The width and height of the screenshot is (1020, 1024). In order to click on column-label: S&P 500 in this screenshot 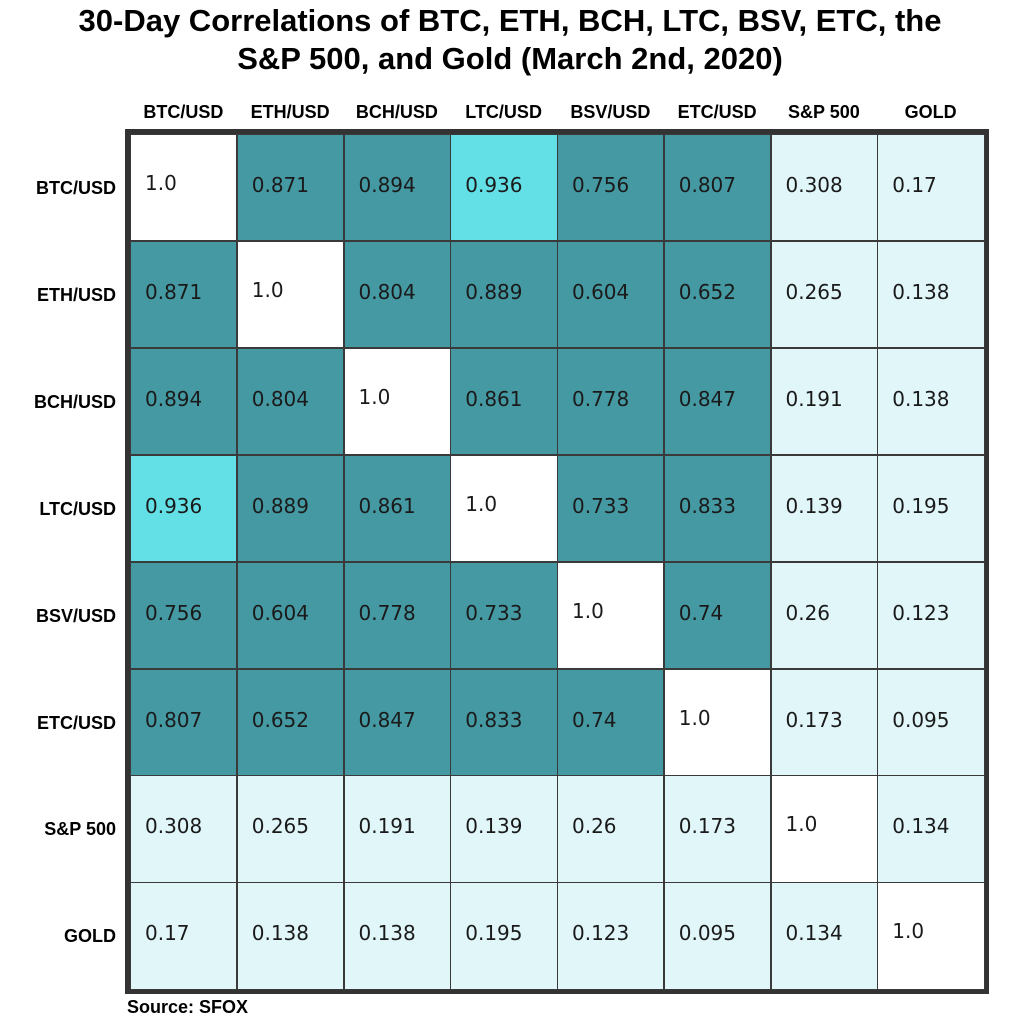, I will do `click(824, 112)`.